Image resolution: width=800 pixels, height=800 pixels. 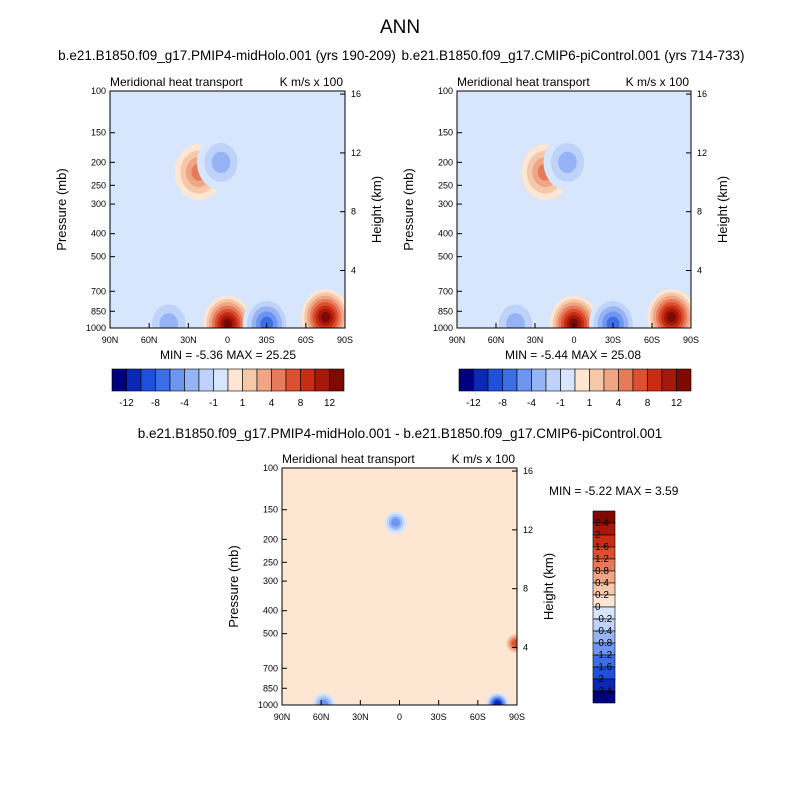 What do you see at coordinates (445, 257) in the screenshot?
I see `y-tick-label: 500` at bounding box center [445, 257].